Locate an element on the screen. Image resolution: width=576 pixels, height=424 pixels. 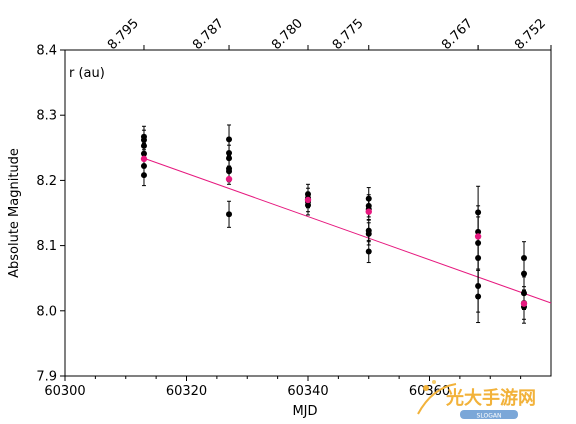
y-tick-label: 8.0 is located at coordinates (46, 311).